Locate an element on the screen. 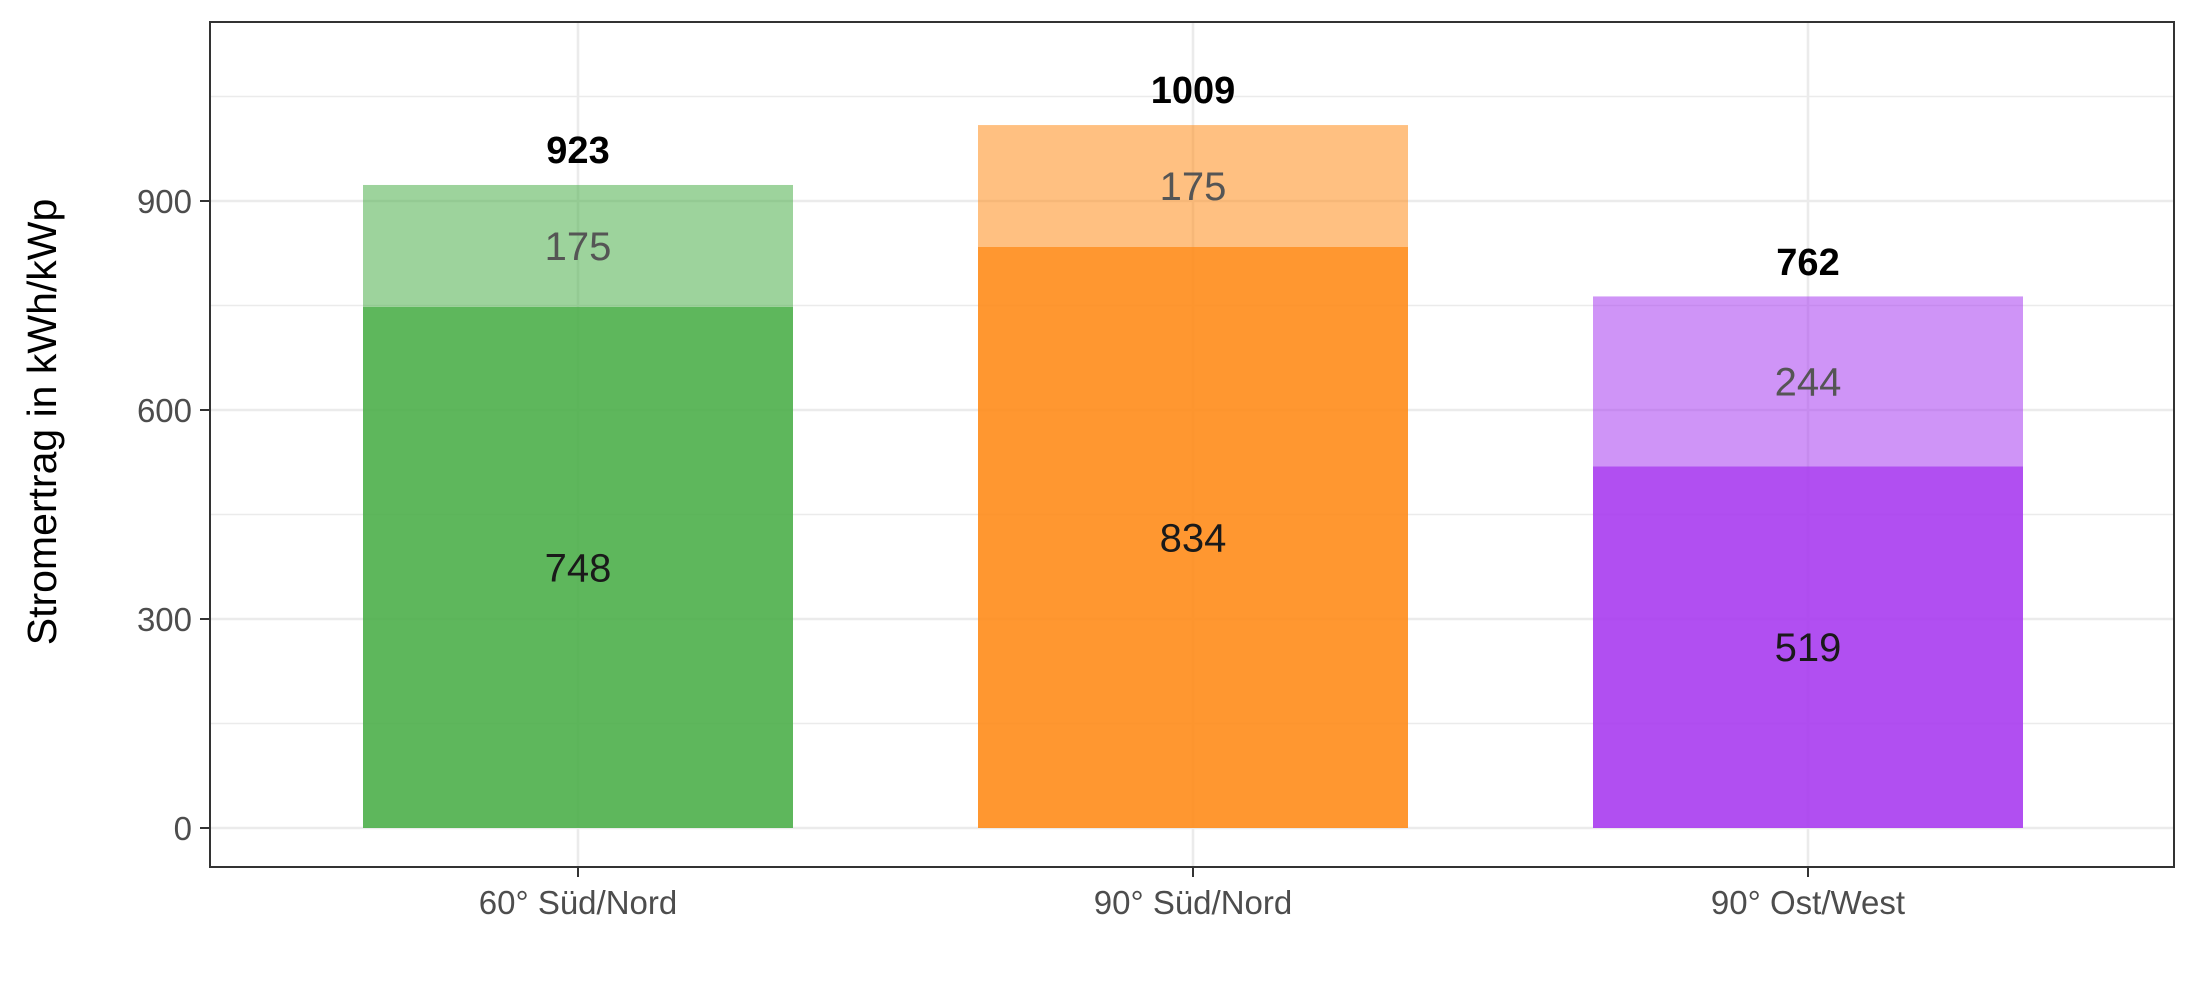  y-axis-title: Stromertrag in kWh/kWp is located at coordinates (42, 422).